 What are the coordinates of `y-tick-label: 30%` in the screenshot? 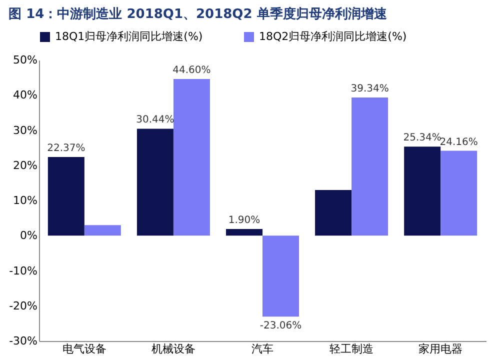 It's located at (25, 130).